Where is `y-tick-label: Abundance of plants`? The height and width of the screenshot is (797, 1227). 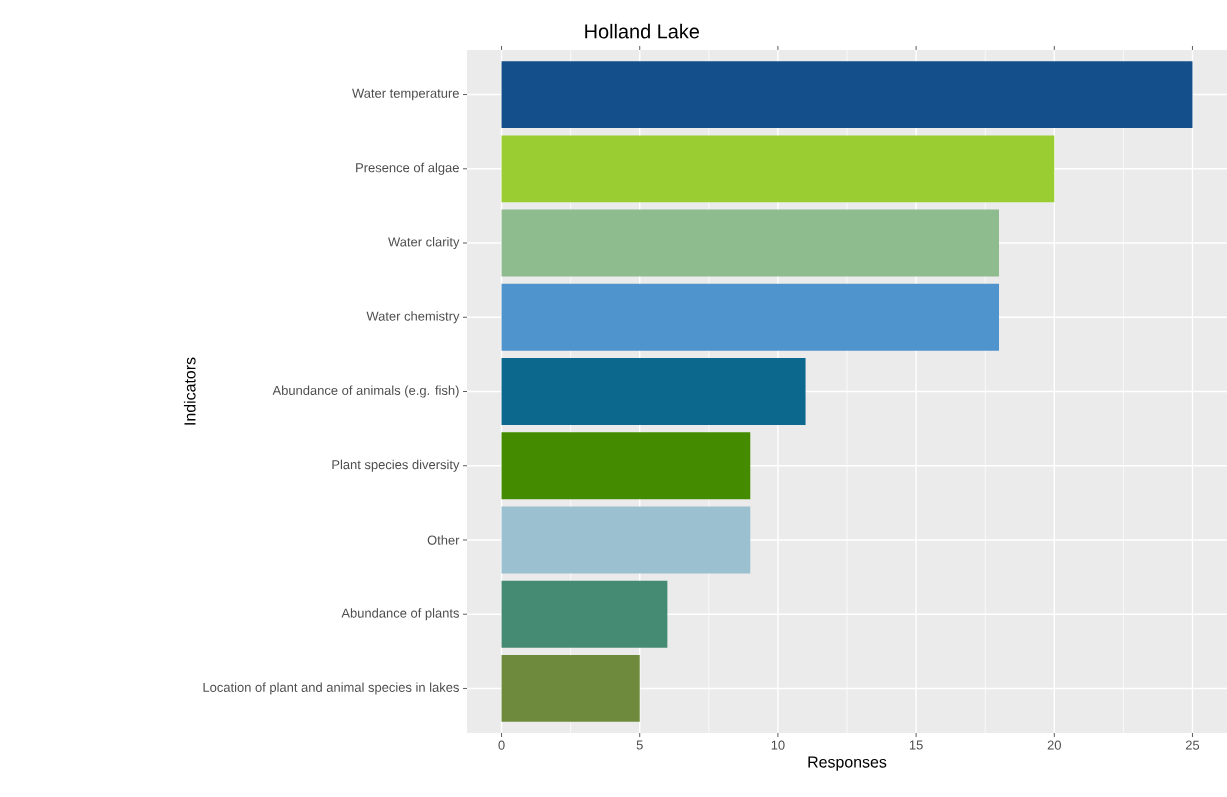 y-tick-label: Abundance of plants is located at coordinates (400, 614).